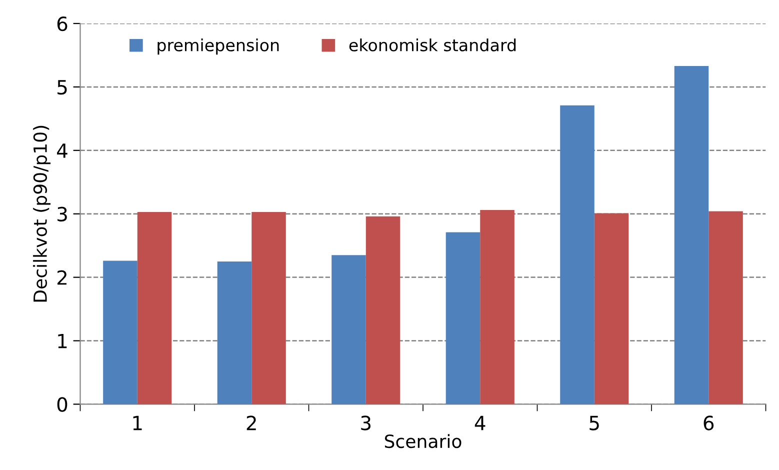  What do you see at coordinates (432, 45) in the screenshot?
I see `legend-label: ekonomisk standard` at bounding box center [432, 45].